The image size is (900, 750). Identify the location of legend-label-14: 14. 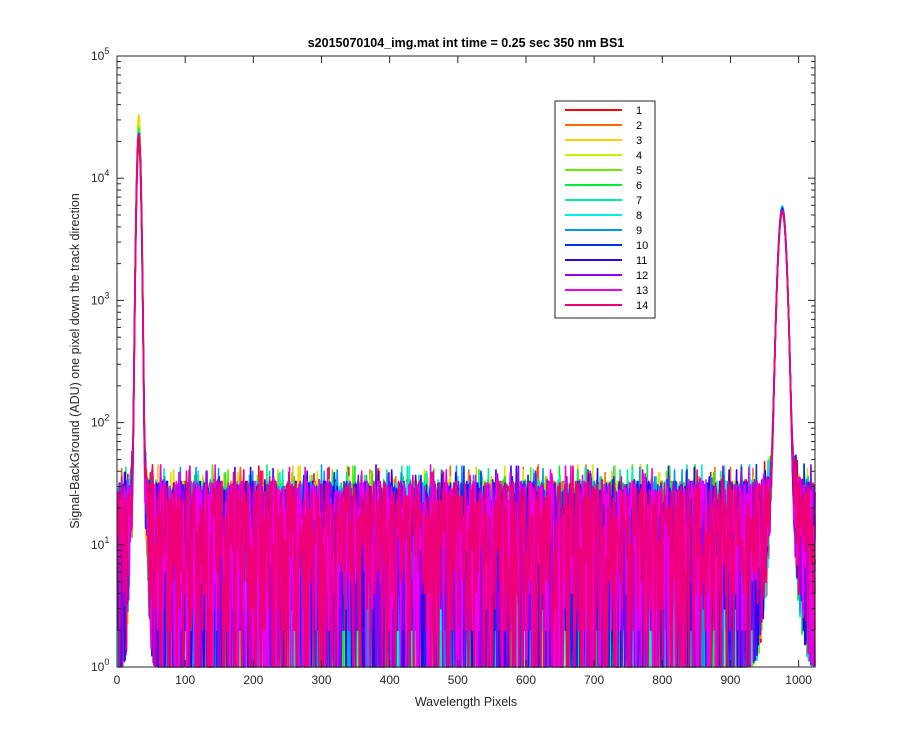
(642, 306).